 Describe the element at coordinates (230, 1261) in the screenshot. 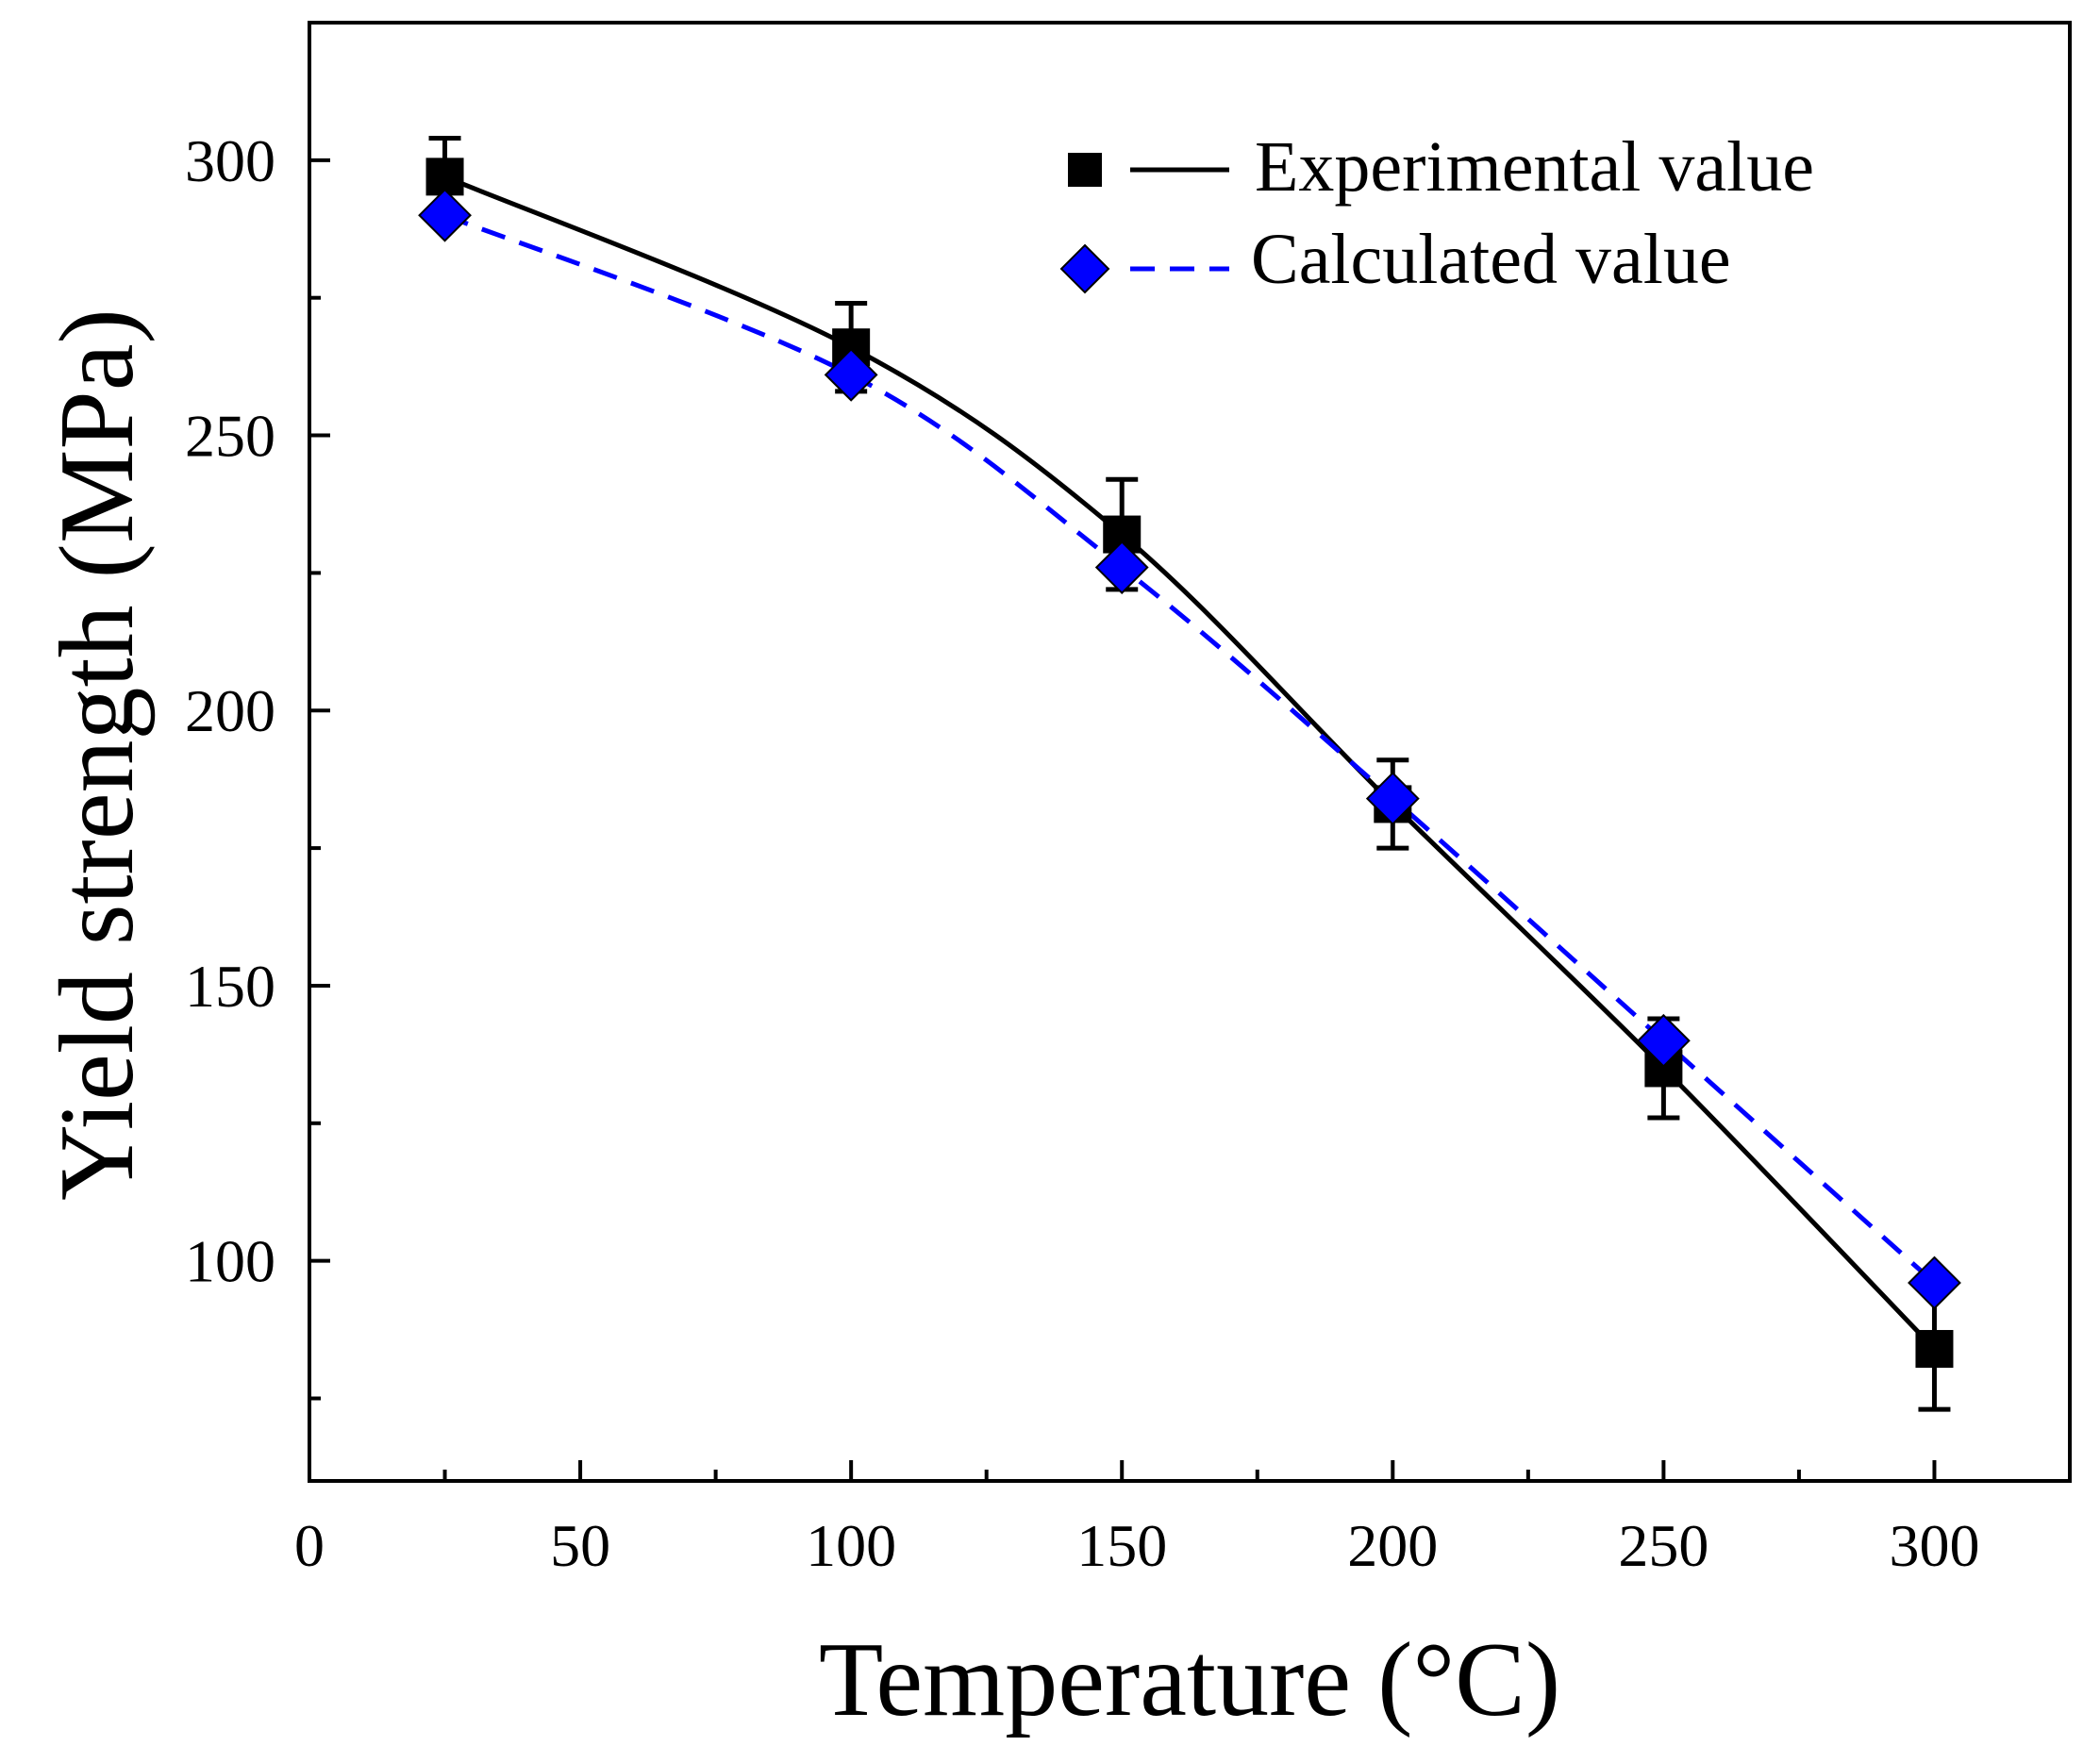

I see `y-tick-label: 100` at that location.